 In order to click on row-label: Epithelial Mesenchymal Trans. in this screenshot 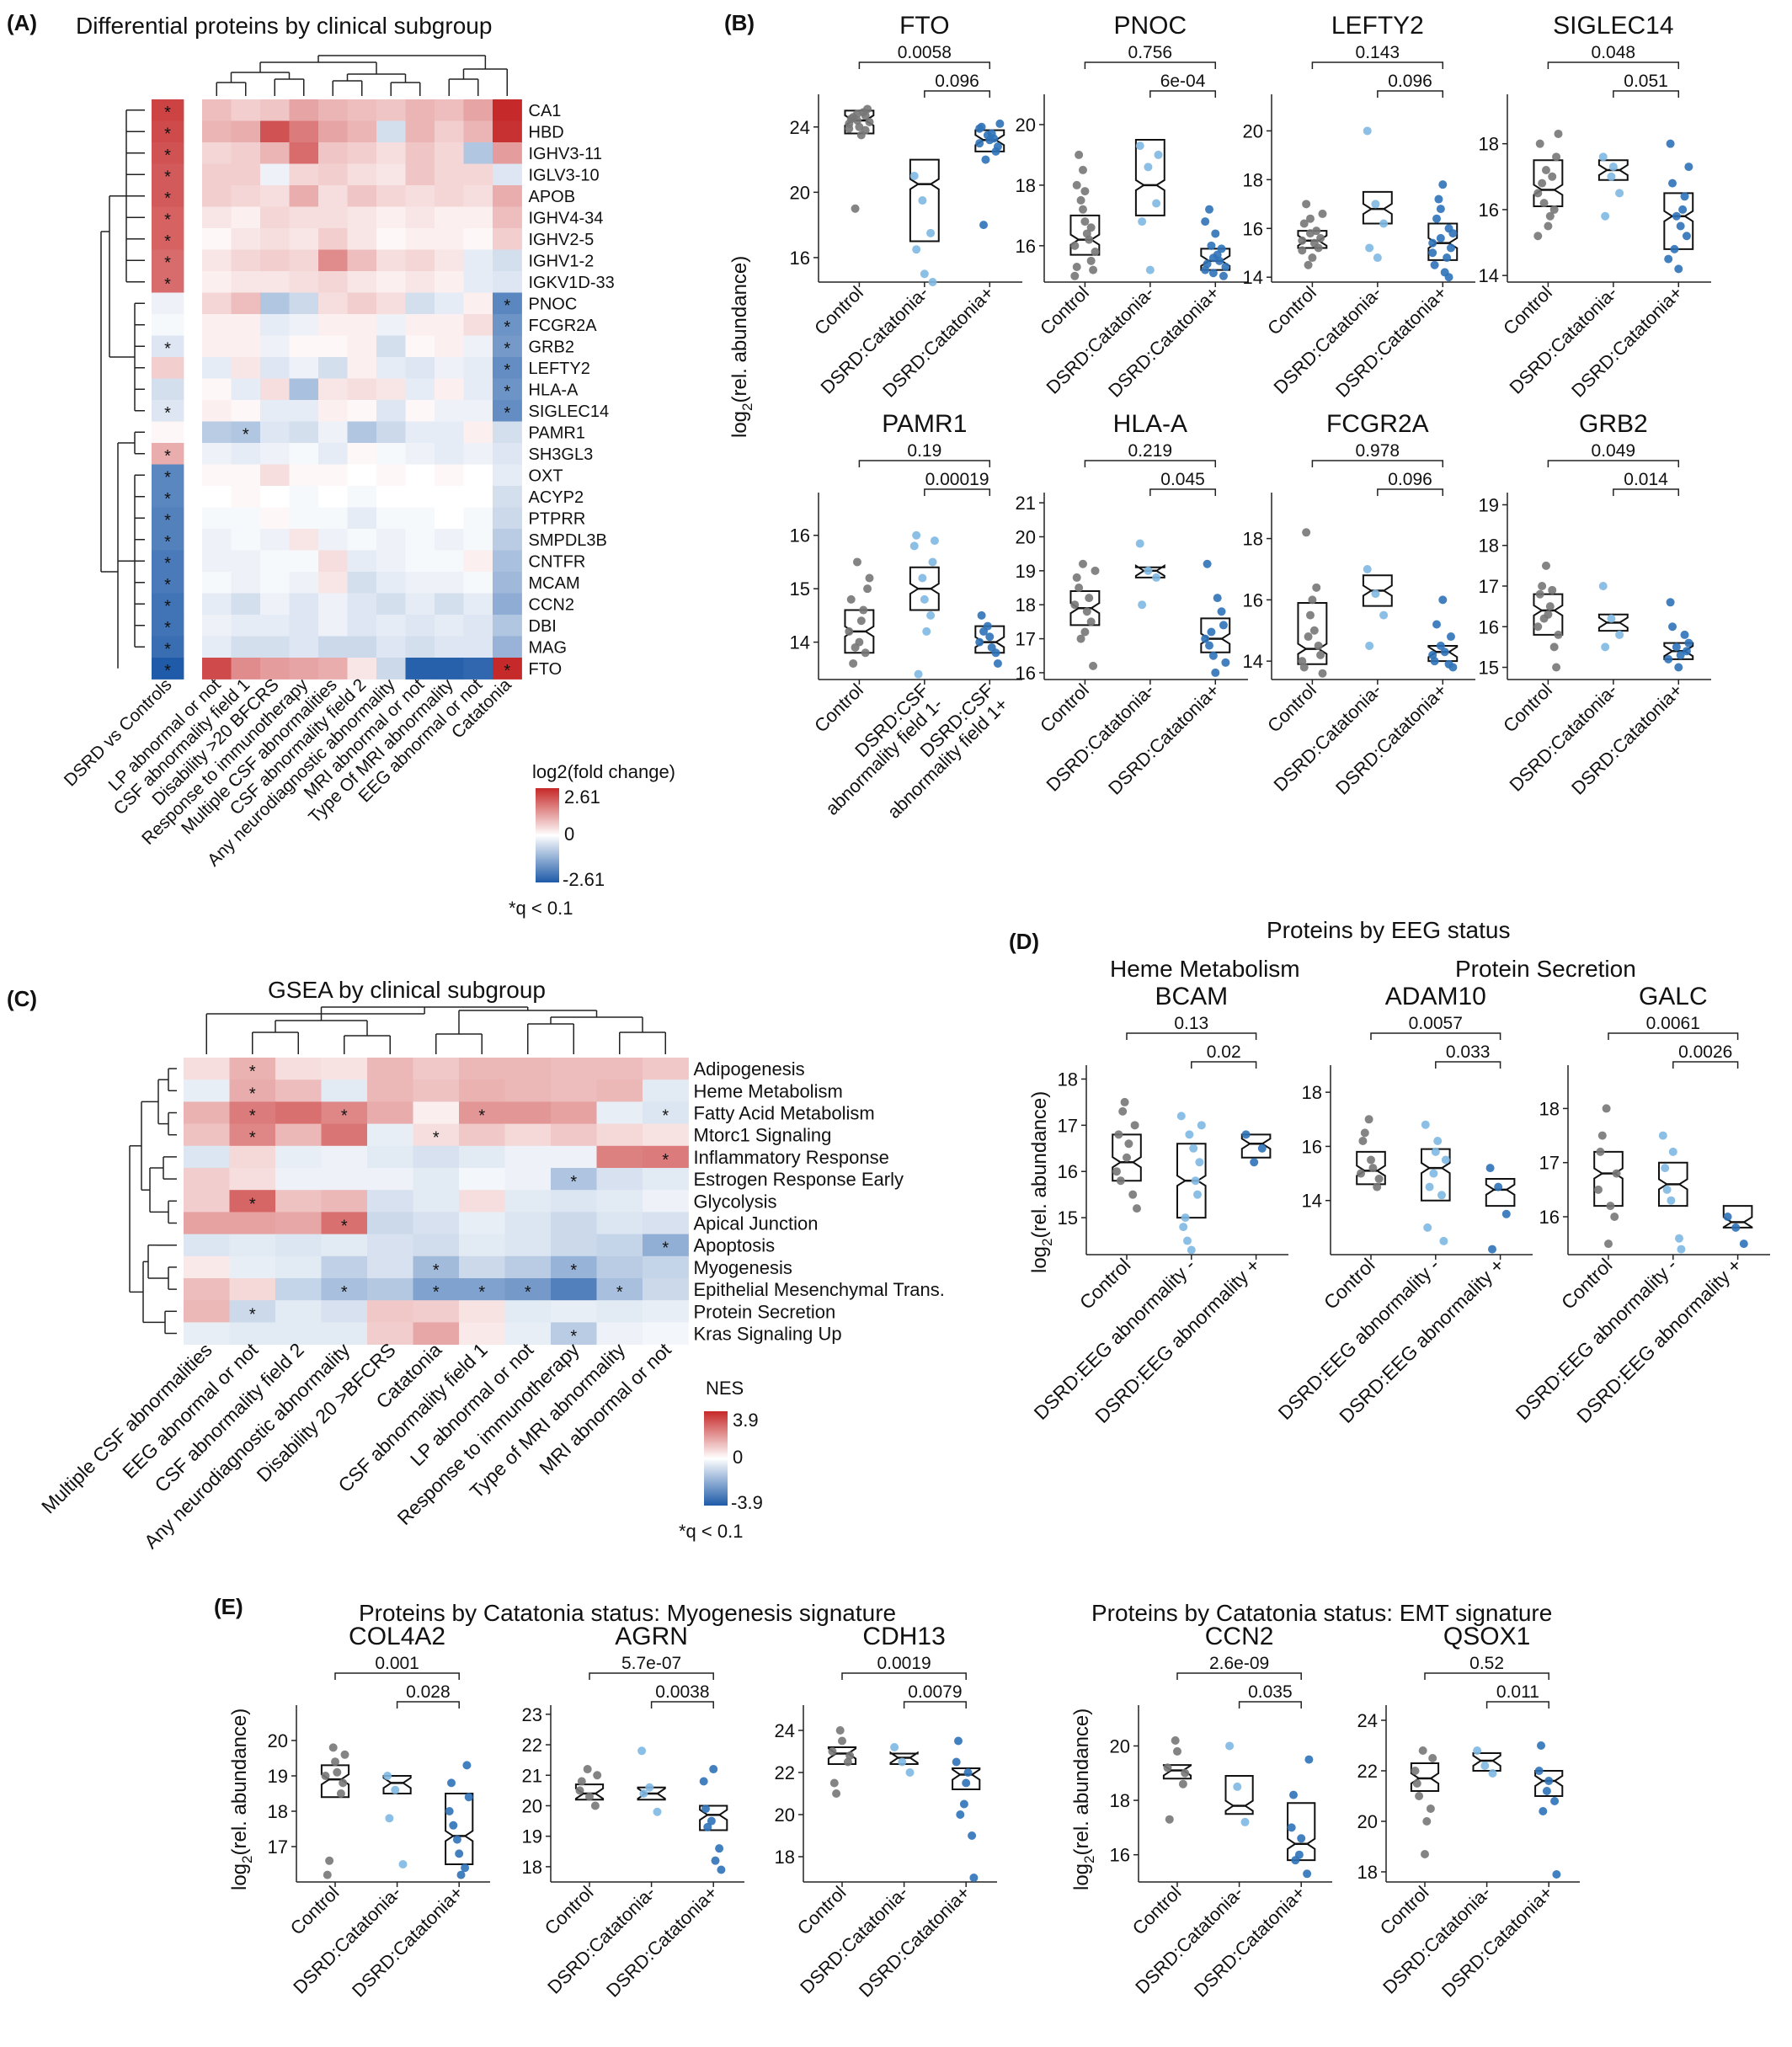, I will do `click(819, 1289)`.